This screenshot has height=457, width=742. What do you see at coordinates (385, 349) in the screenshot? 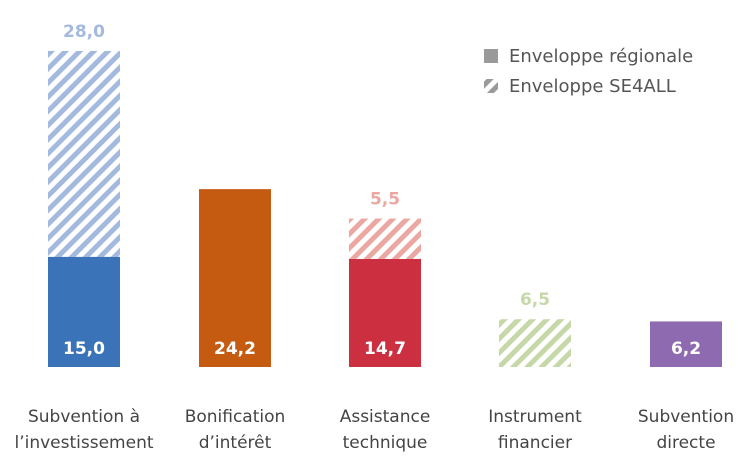
I see `value-label-regionale-2: 14,7` at bounding box center [385, 349].